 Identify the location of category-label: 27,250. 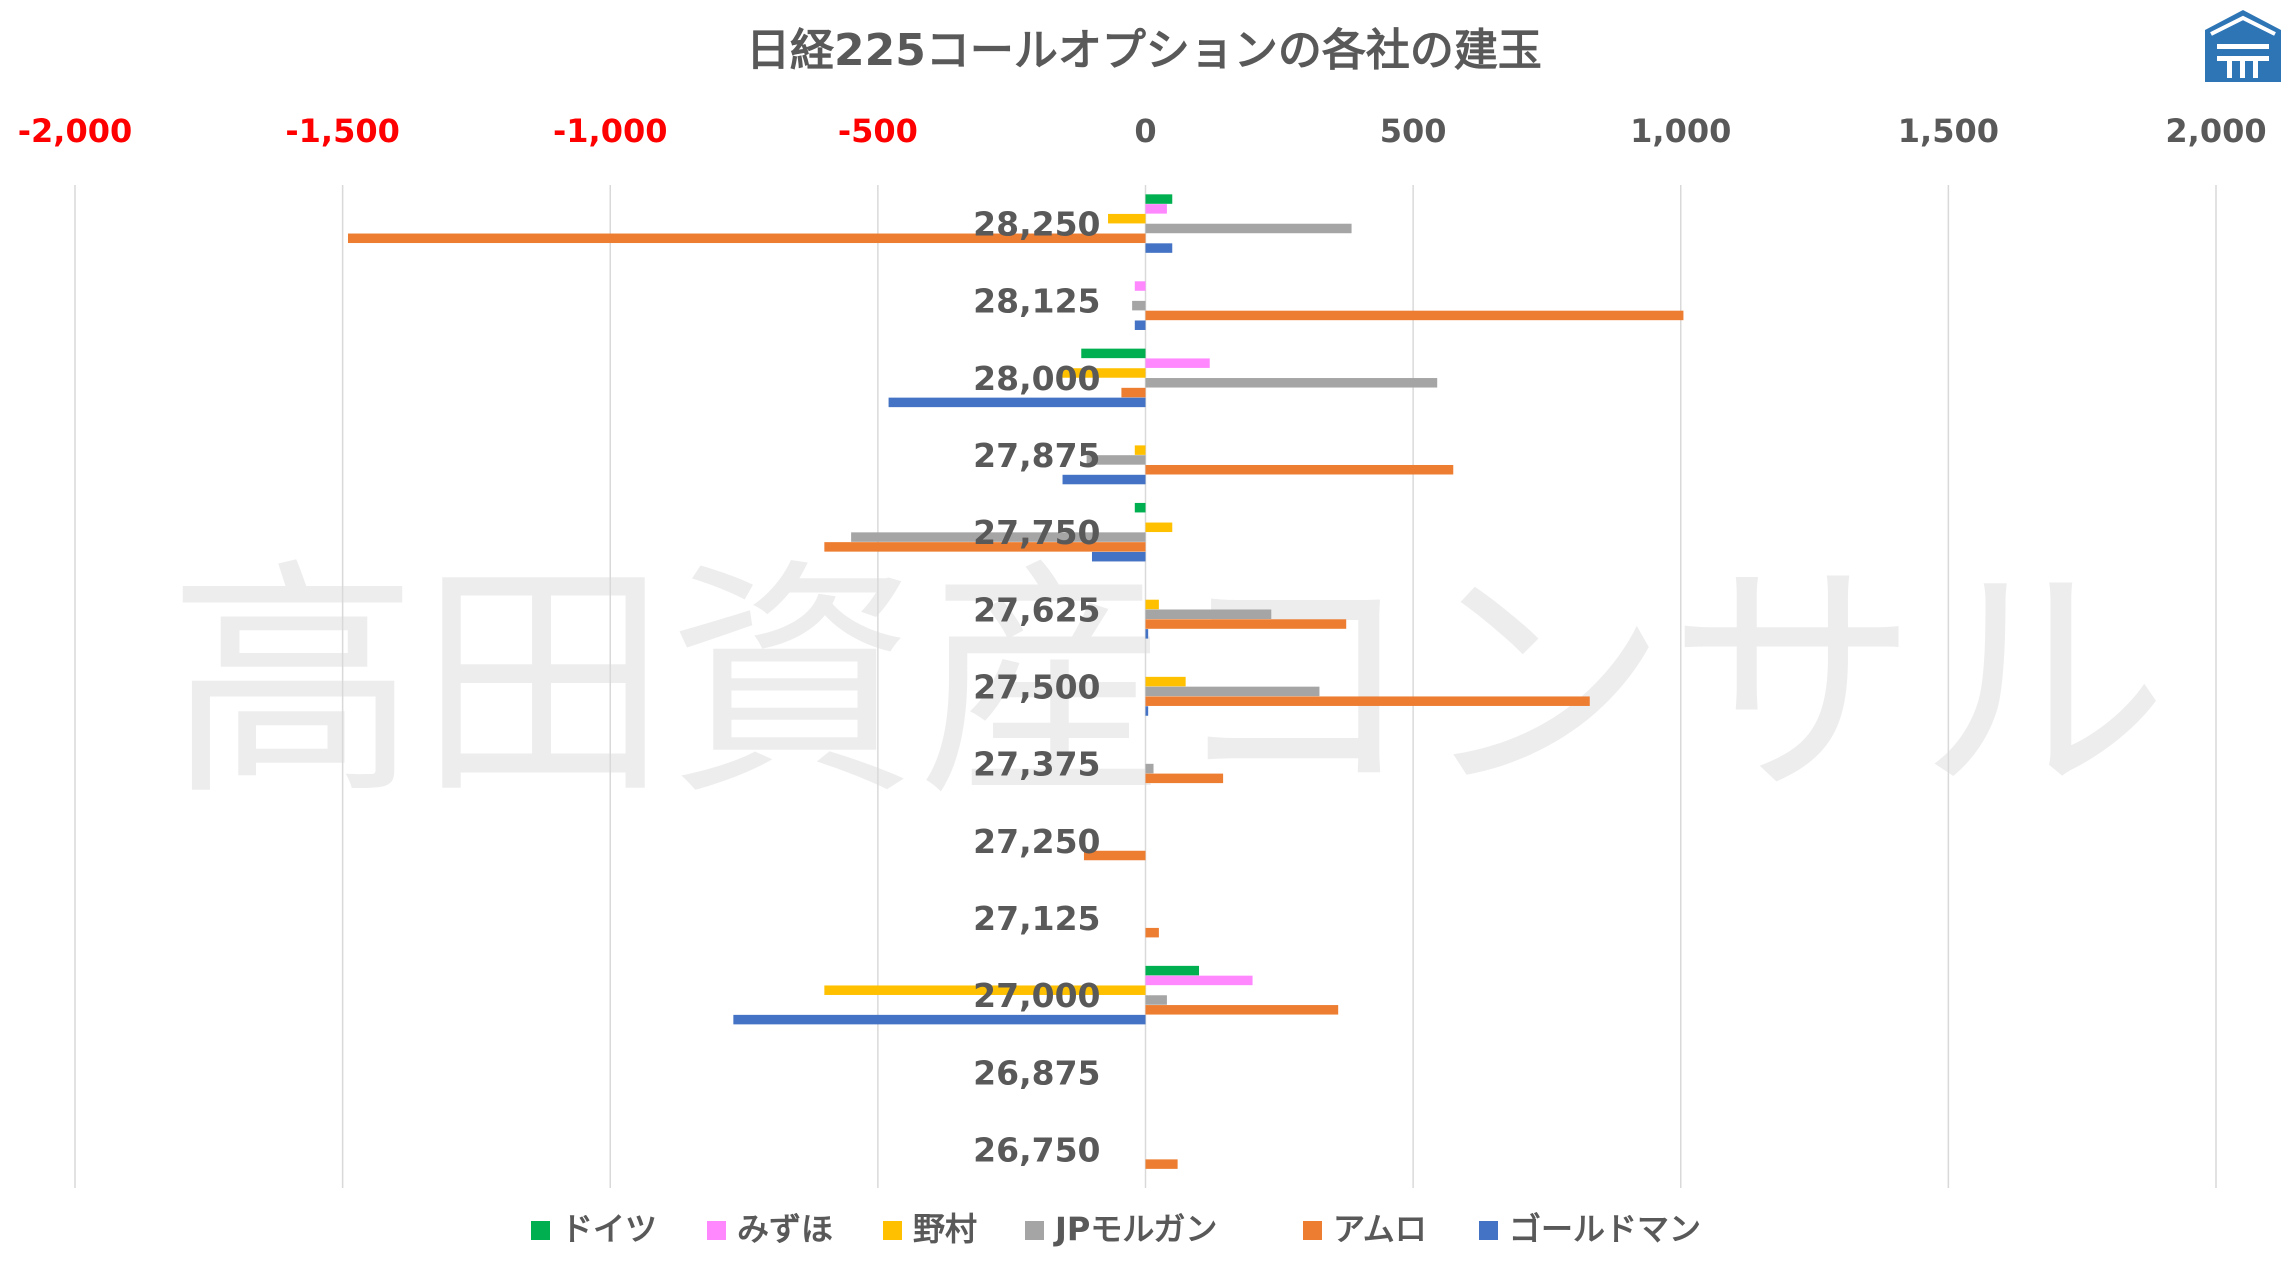
(1036, 841).